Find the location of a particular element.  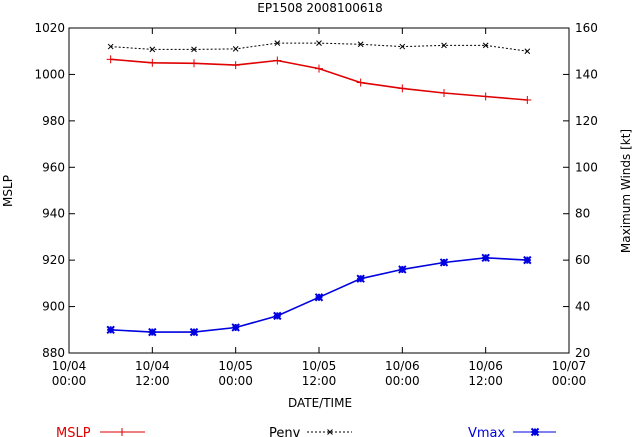

y-axis-label-right: Maximum Winds [kt] is located at coordinates (626, 191).